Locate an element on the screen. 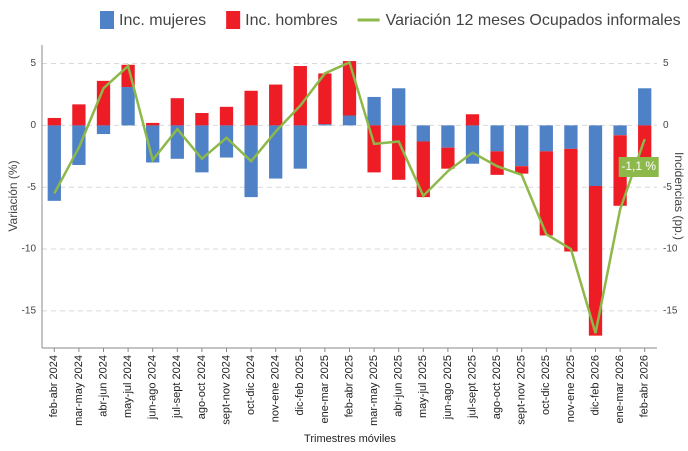 Image resolution: width=688 pixels, height=451 pixels. y-axis-title: Variación (%) is located at coordinates (13, 195).